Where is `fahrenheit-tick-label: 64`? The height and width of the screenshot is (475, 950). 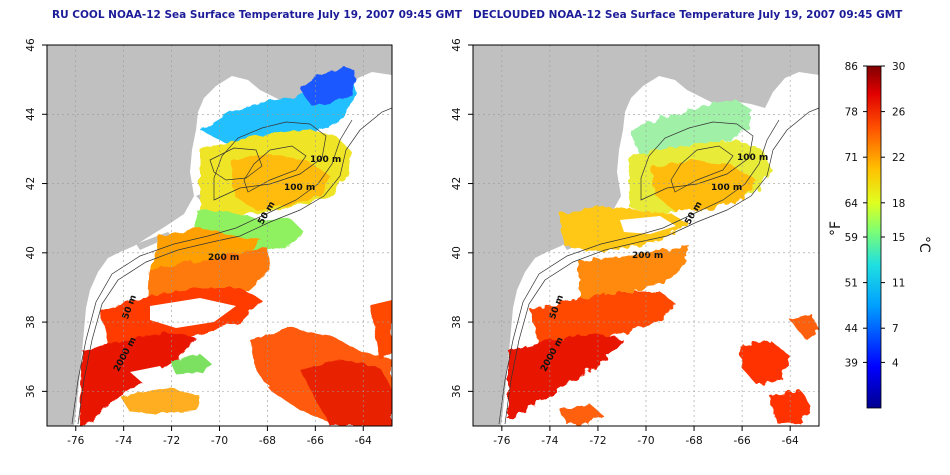 fahrenheit-tick-label: 64 is located at coordinates (852, 204).